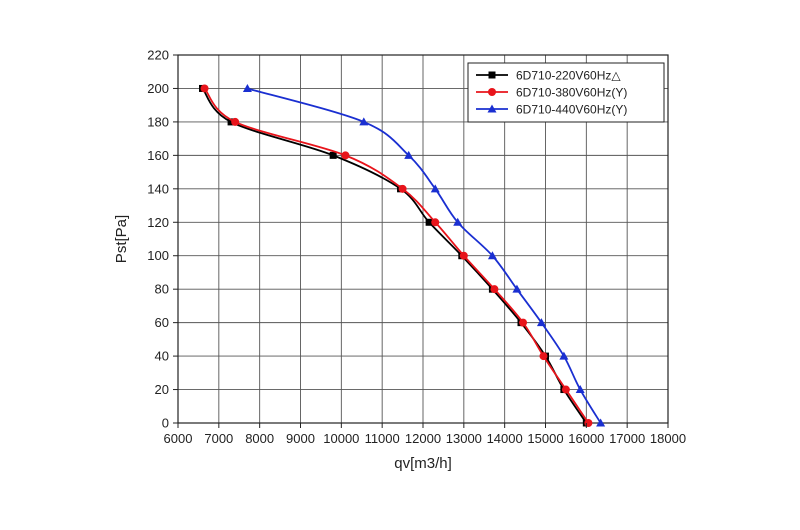 This screenshot has height=530, width=800. What do you see at coordinates (568, 76) in the screenshot?
I see `legend-label: 6D710-220V60Hz△` at bounding box center [568, 76].